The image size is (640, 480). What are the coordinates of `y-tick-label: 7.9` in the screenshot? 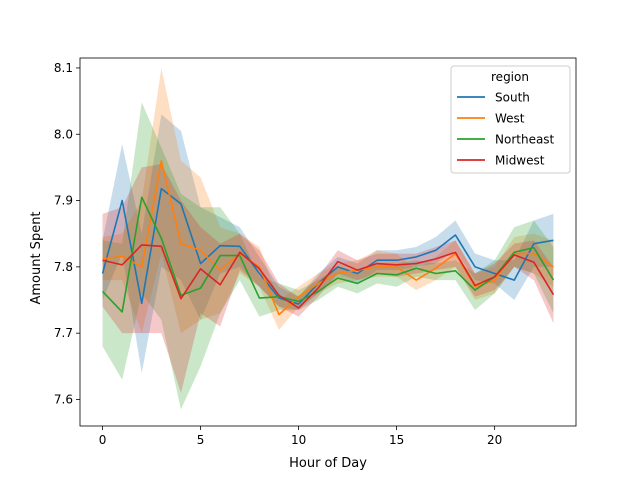 It's located at (63, 201).